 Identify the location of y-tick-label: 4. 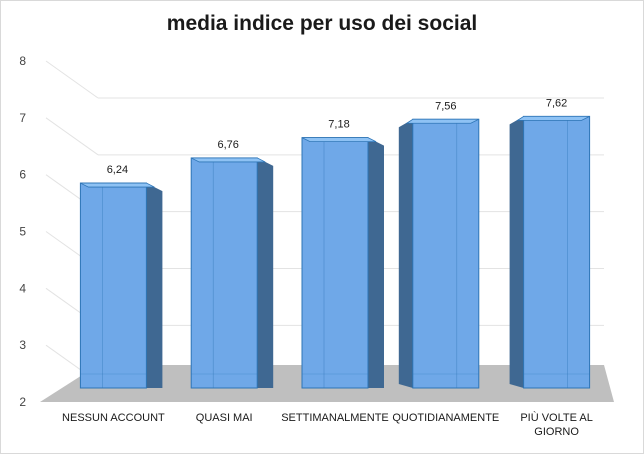
(22, 288).